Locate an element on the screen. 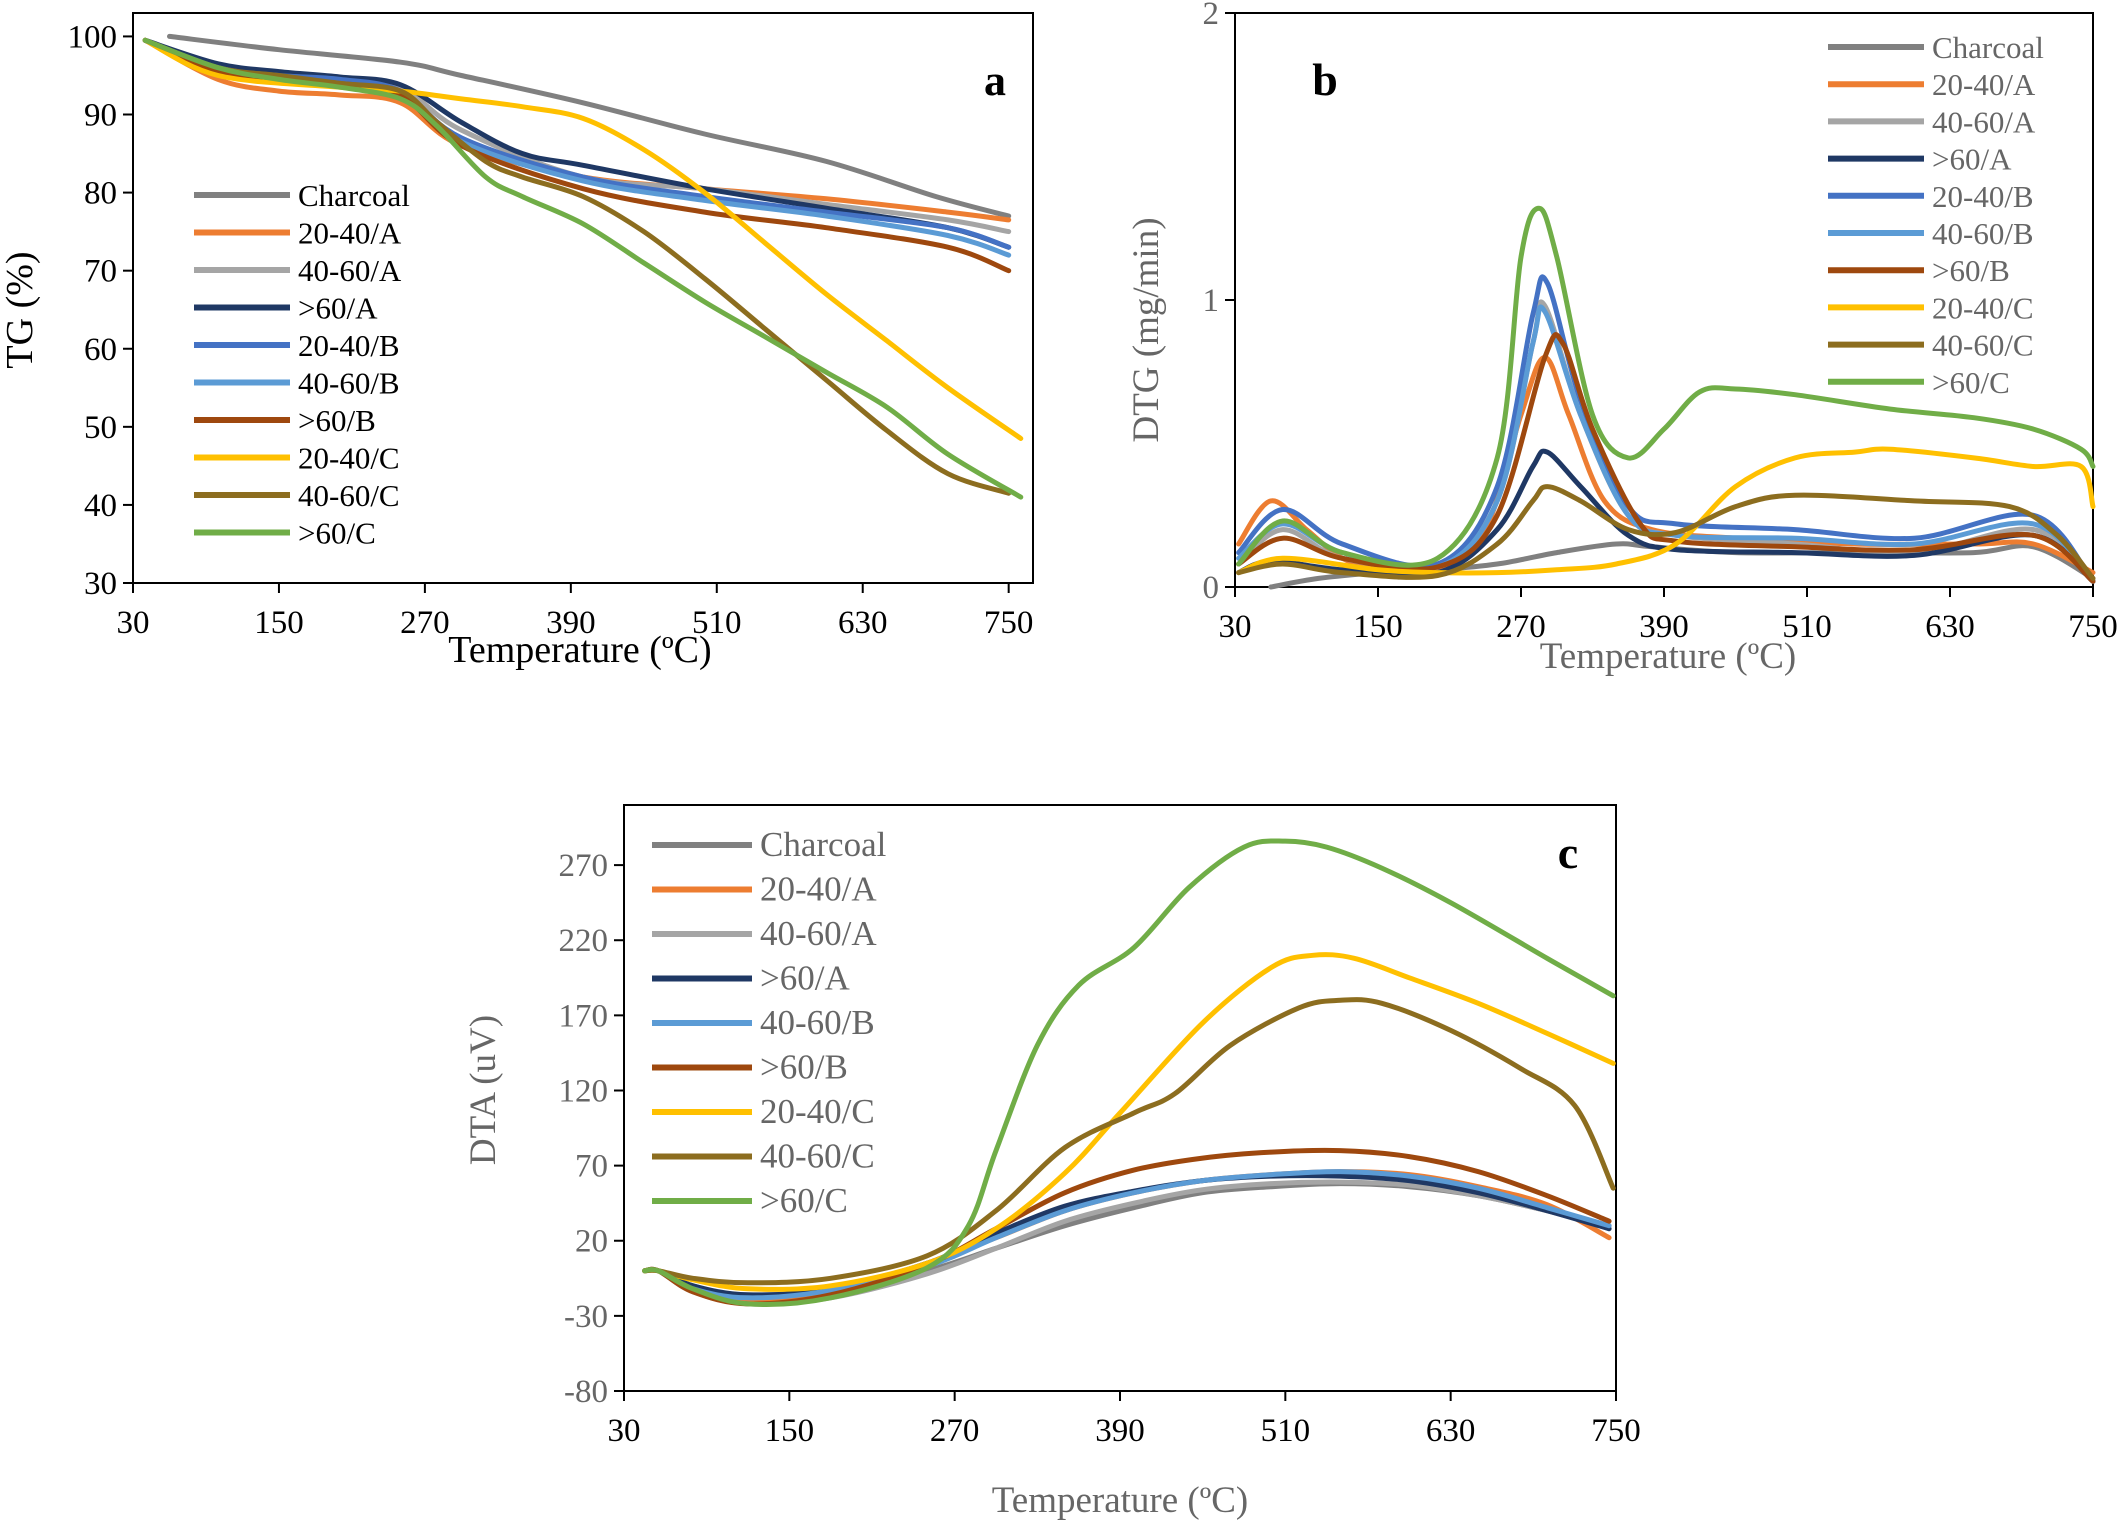 The image size is (2125, 1532). y-tick-label: 220 is located at coordinates (584, 941).